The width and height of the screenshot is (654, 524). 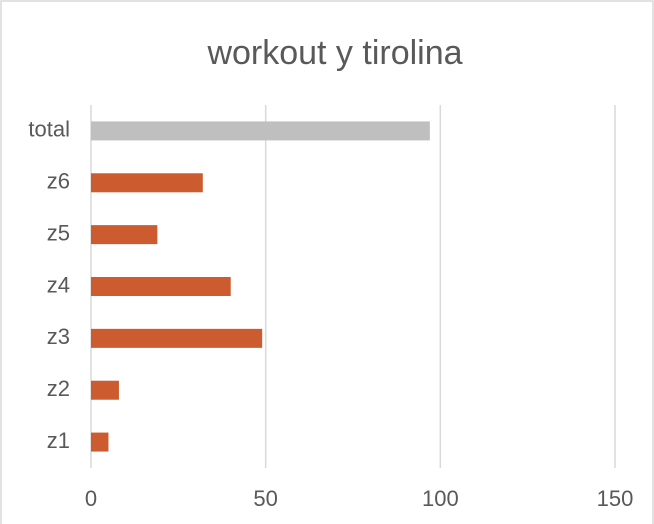 What do you see at coordinates (58, 181) in the screenshot?
I see `y-tick-label: z6` at bounding box center [58, 181].